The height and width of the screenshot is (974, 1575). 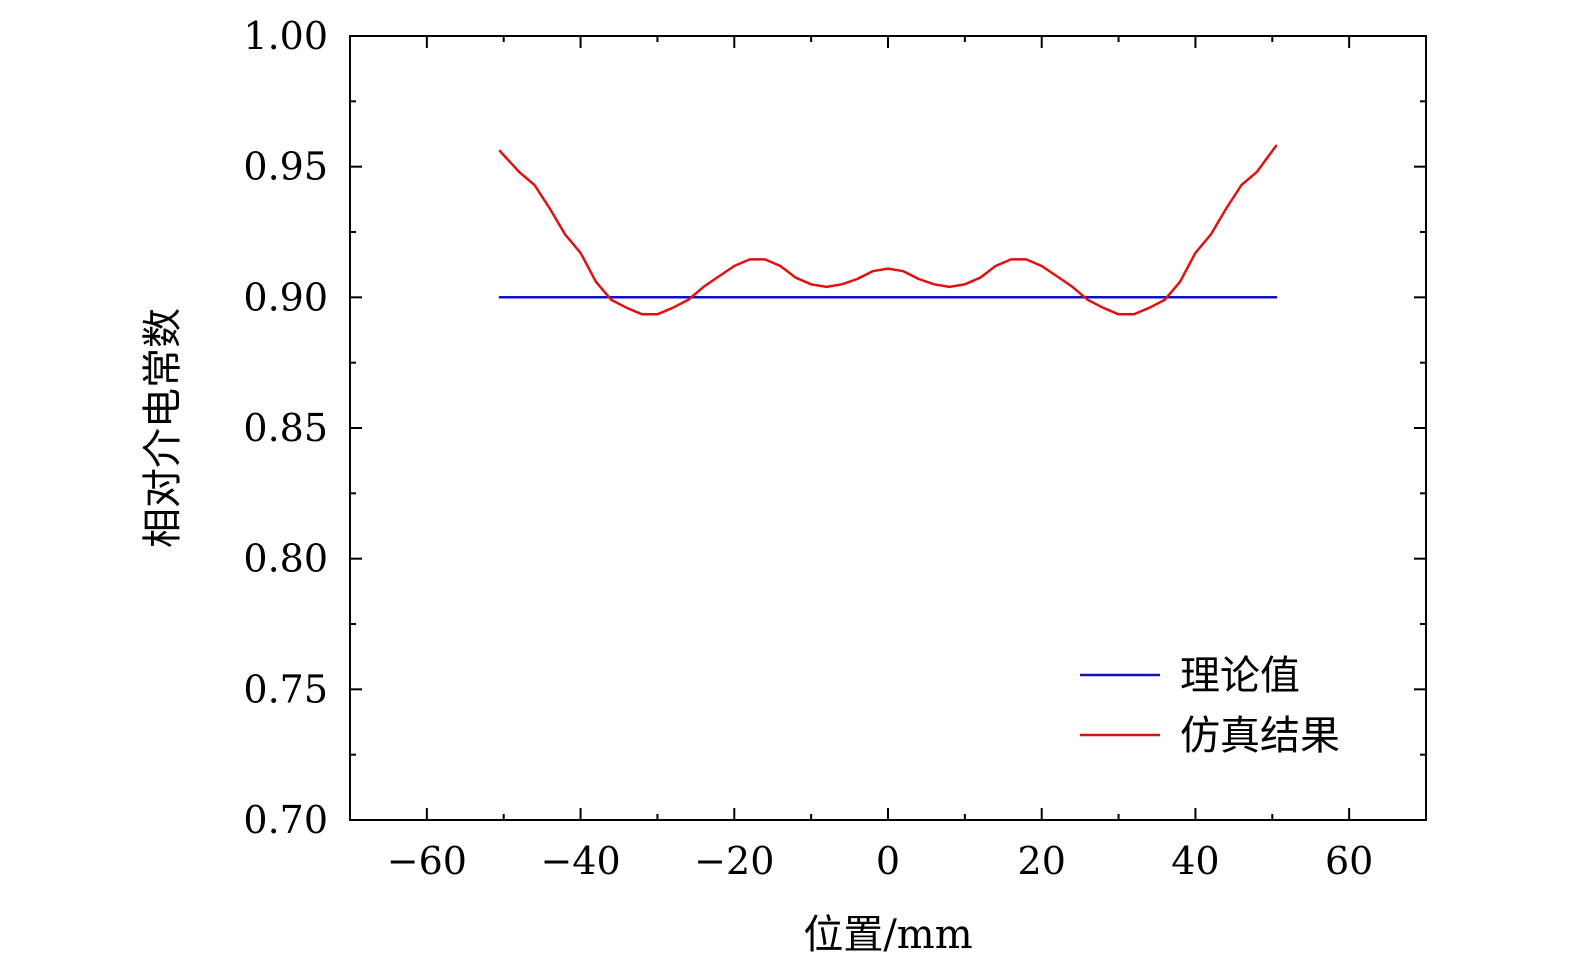 I want to click on legend-label-theory: 理论值, so click(x=1240, y=676).